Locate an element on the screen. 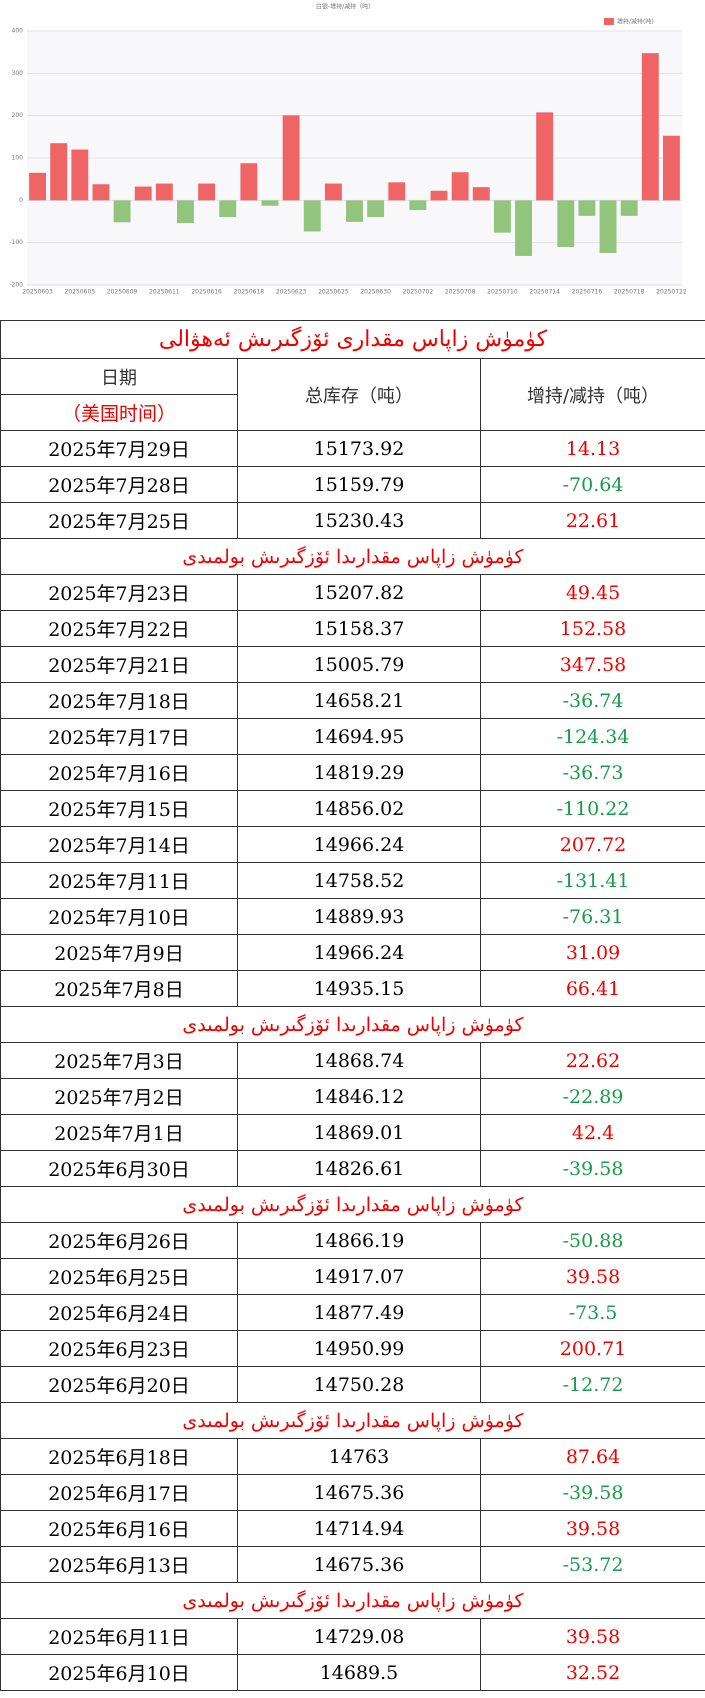 The width and height of the screenshot is (705, 1698). total-cell: 15158.37 is located at coordinates (359, 628).